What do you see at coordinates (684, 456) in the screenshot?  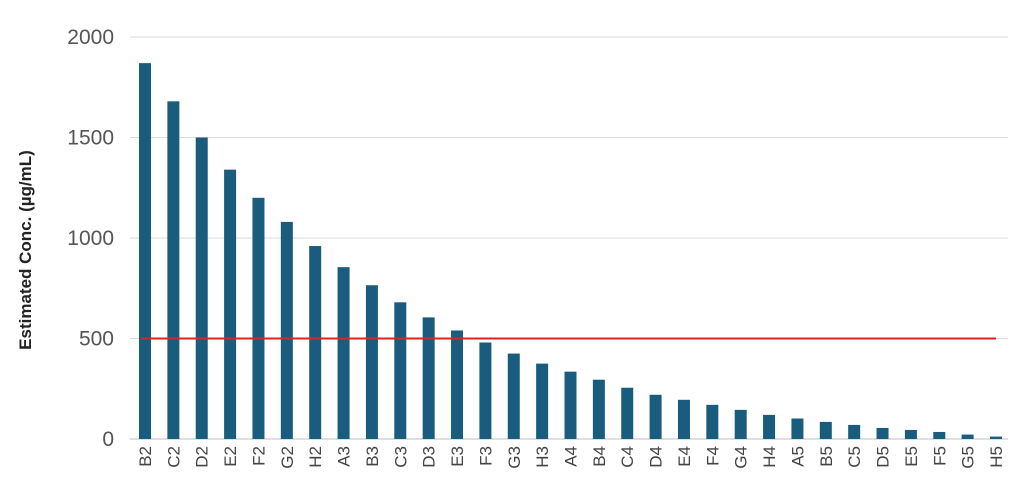 I see `x-tick-label: E4` at bounding box center [684, 456].